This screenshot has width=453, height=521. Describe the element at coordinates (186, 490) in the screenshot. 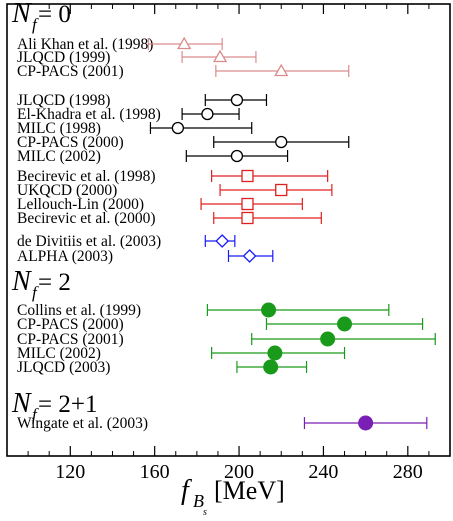

I see `x-axis-title-main: f` at that location.